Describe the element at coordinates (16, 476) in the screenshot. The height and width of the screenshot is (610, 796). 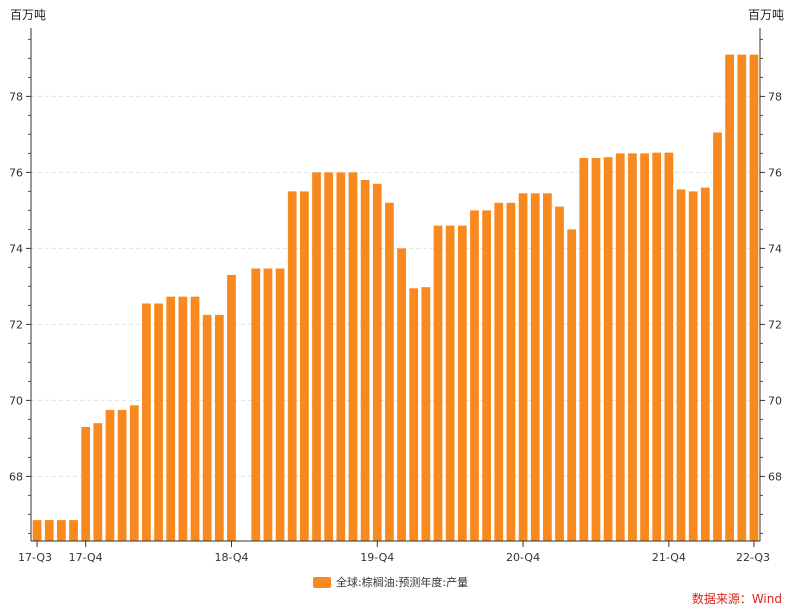
I see `y-tick-label-left: 68` at that location.